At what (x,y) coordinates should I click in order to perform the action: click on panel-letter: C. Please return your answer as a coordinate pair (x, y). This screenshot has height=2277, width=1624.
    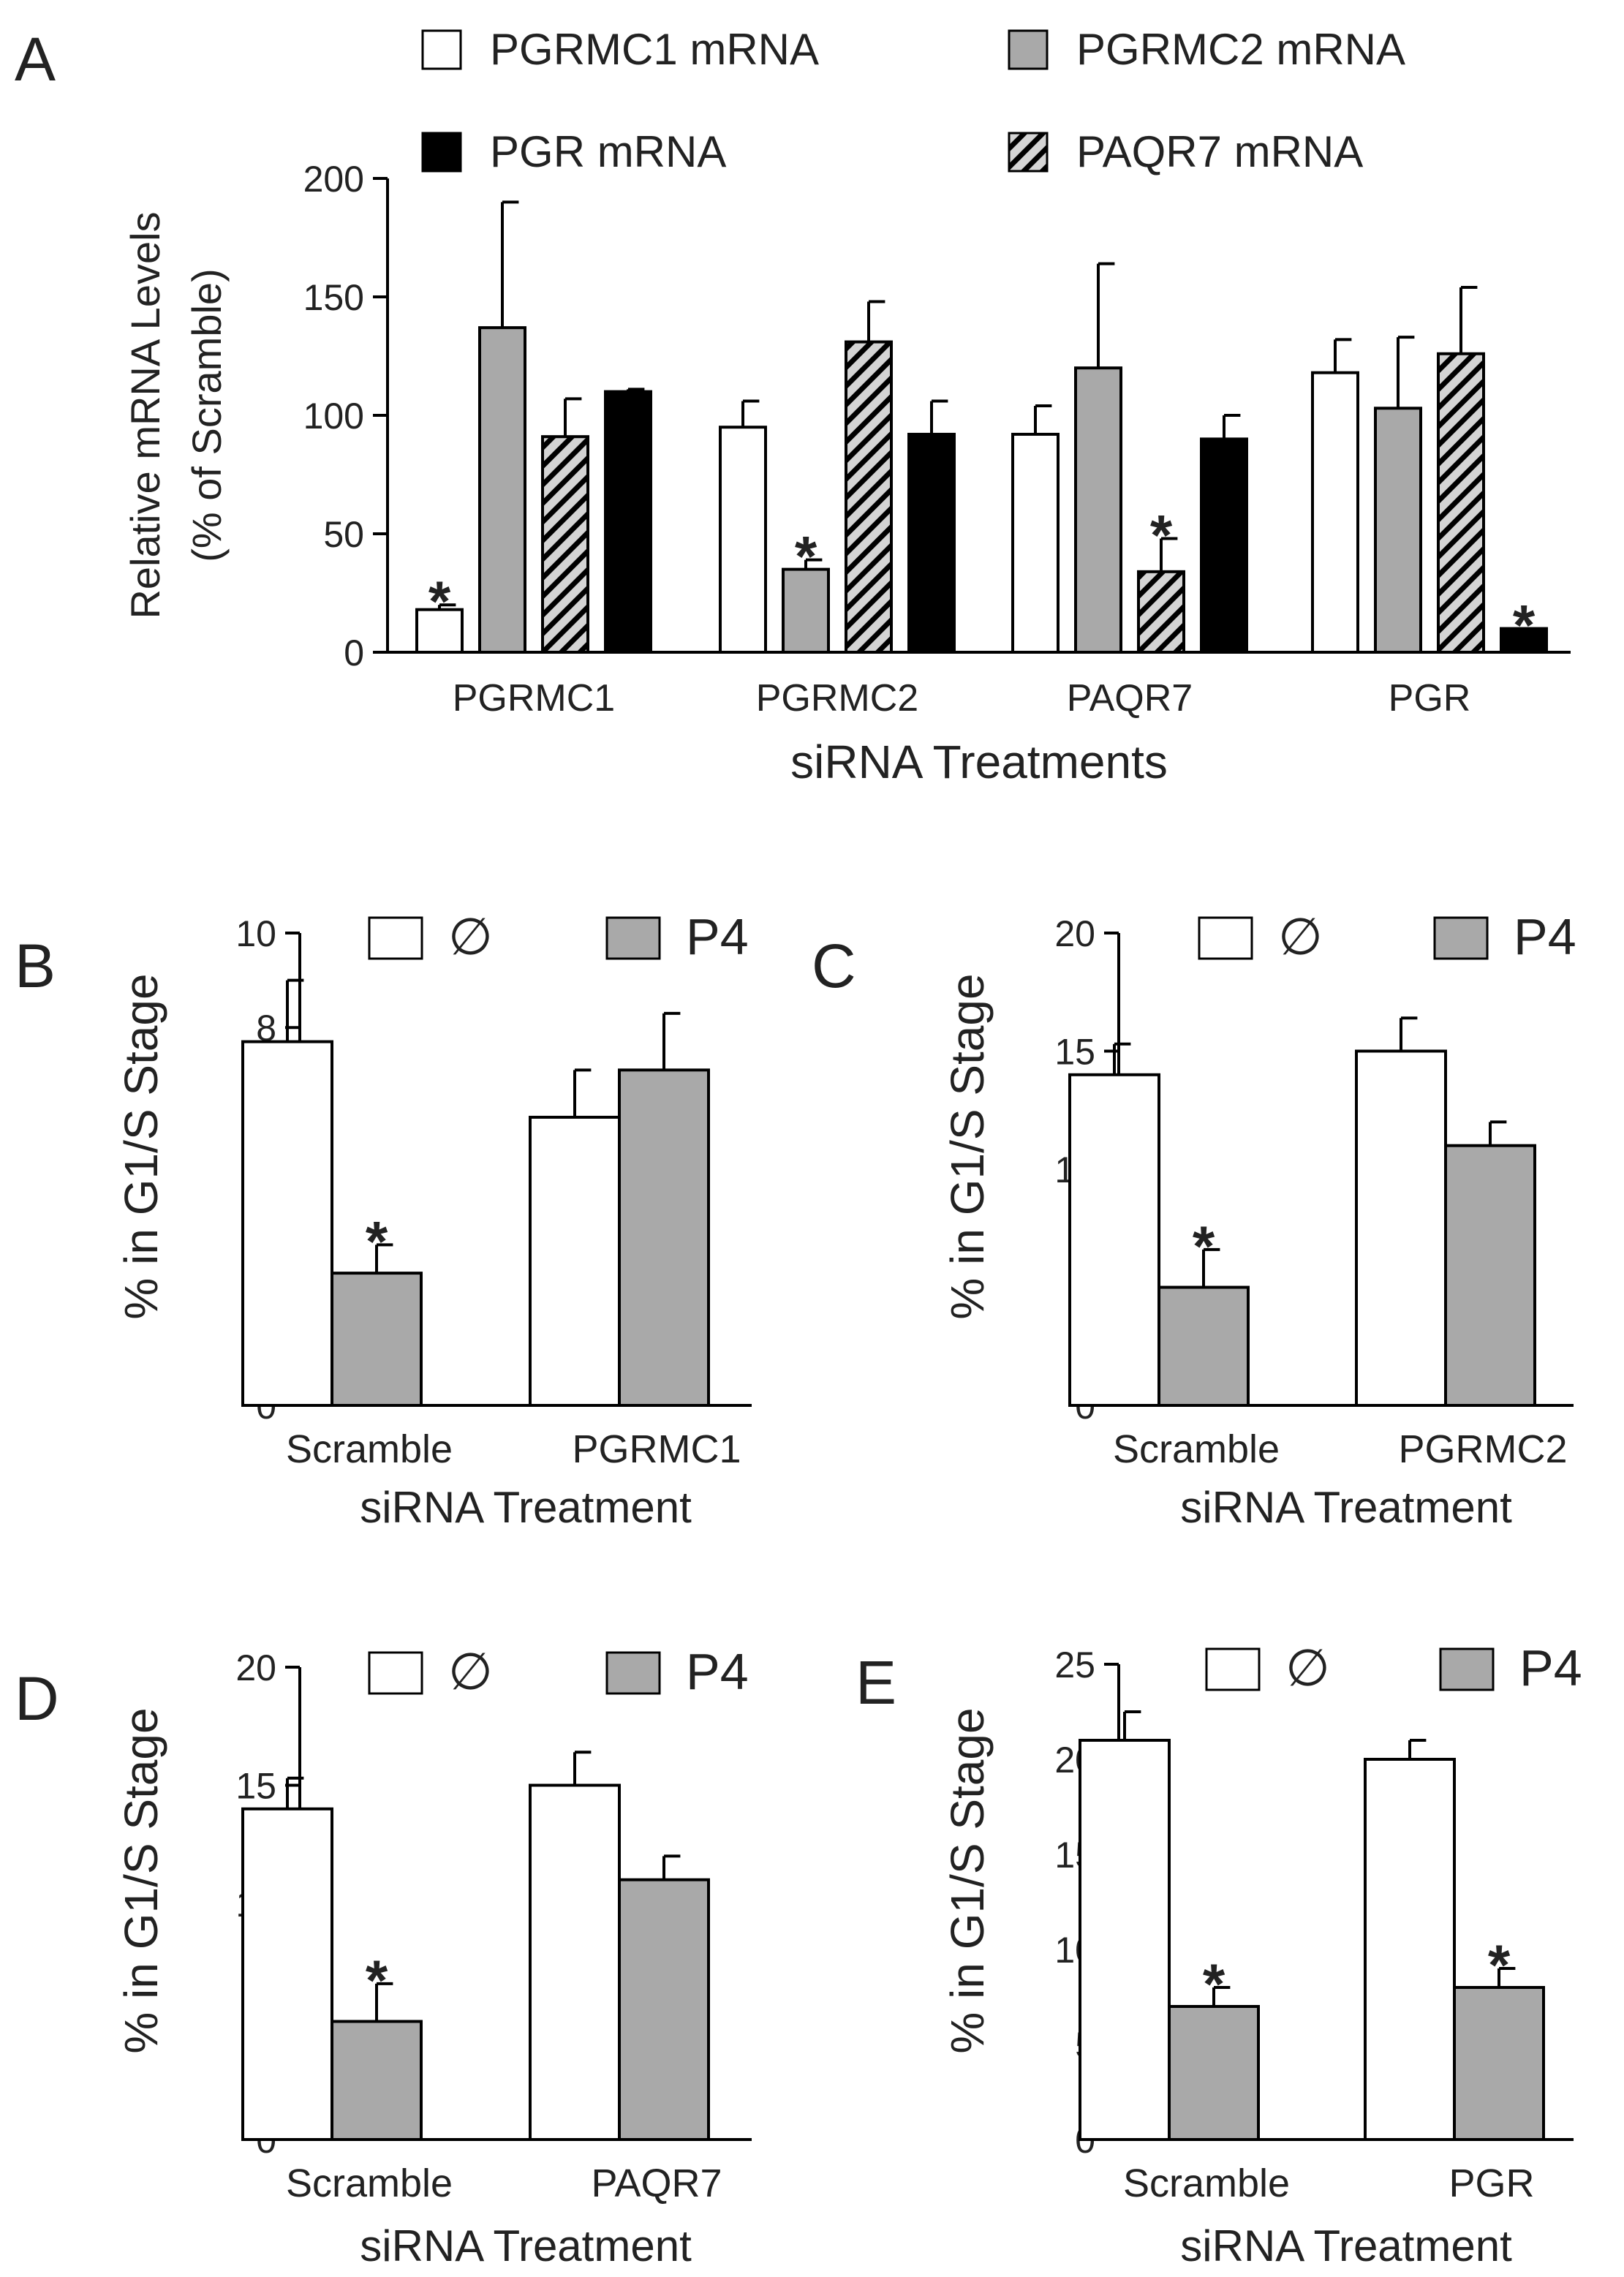
    Looking at the image, I should click on (834, 966).